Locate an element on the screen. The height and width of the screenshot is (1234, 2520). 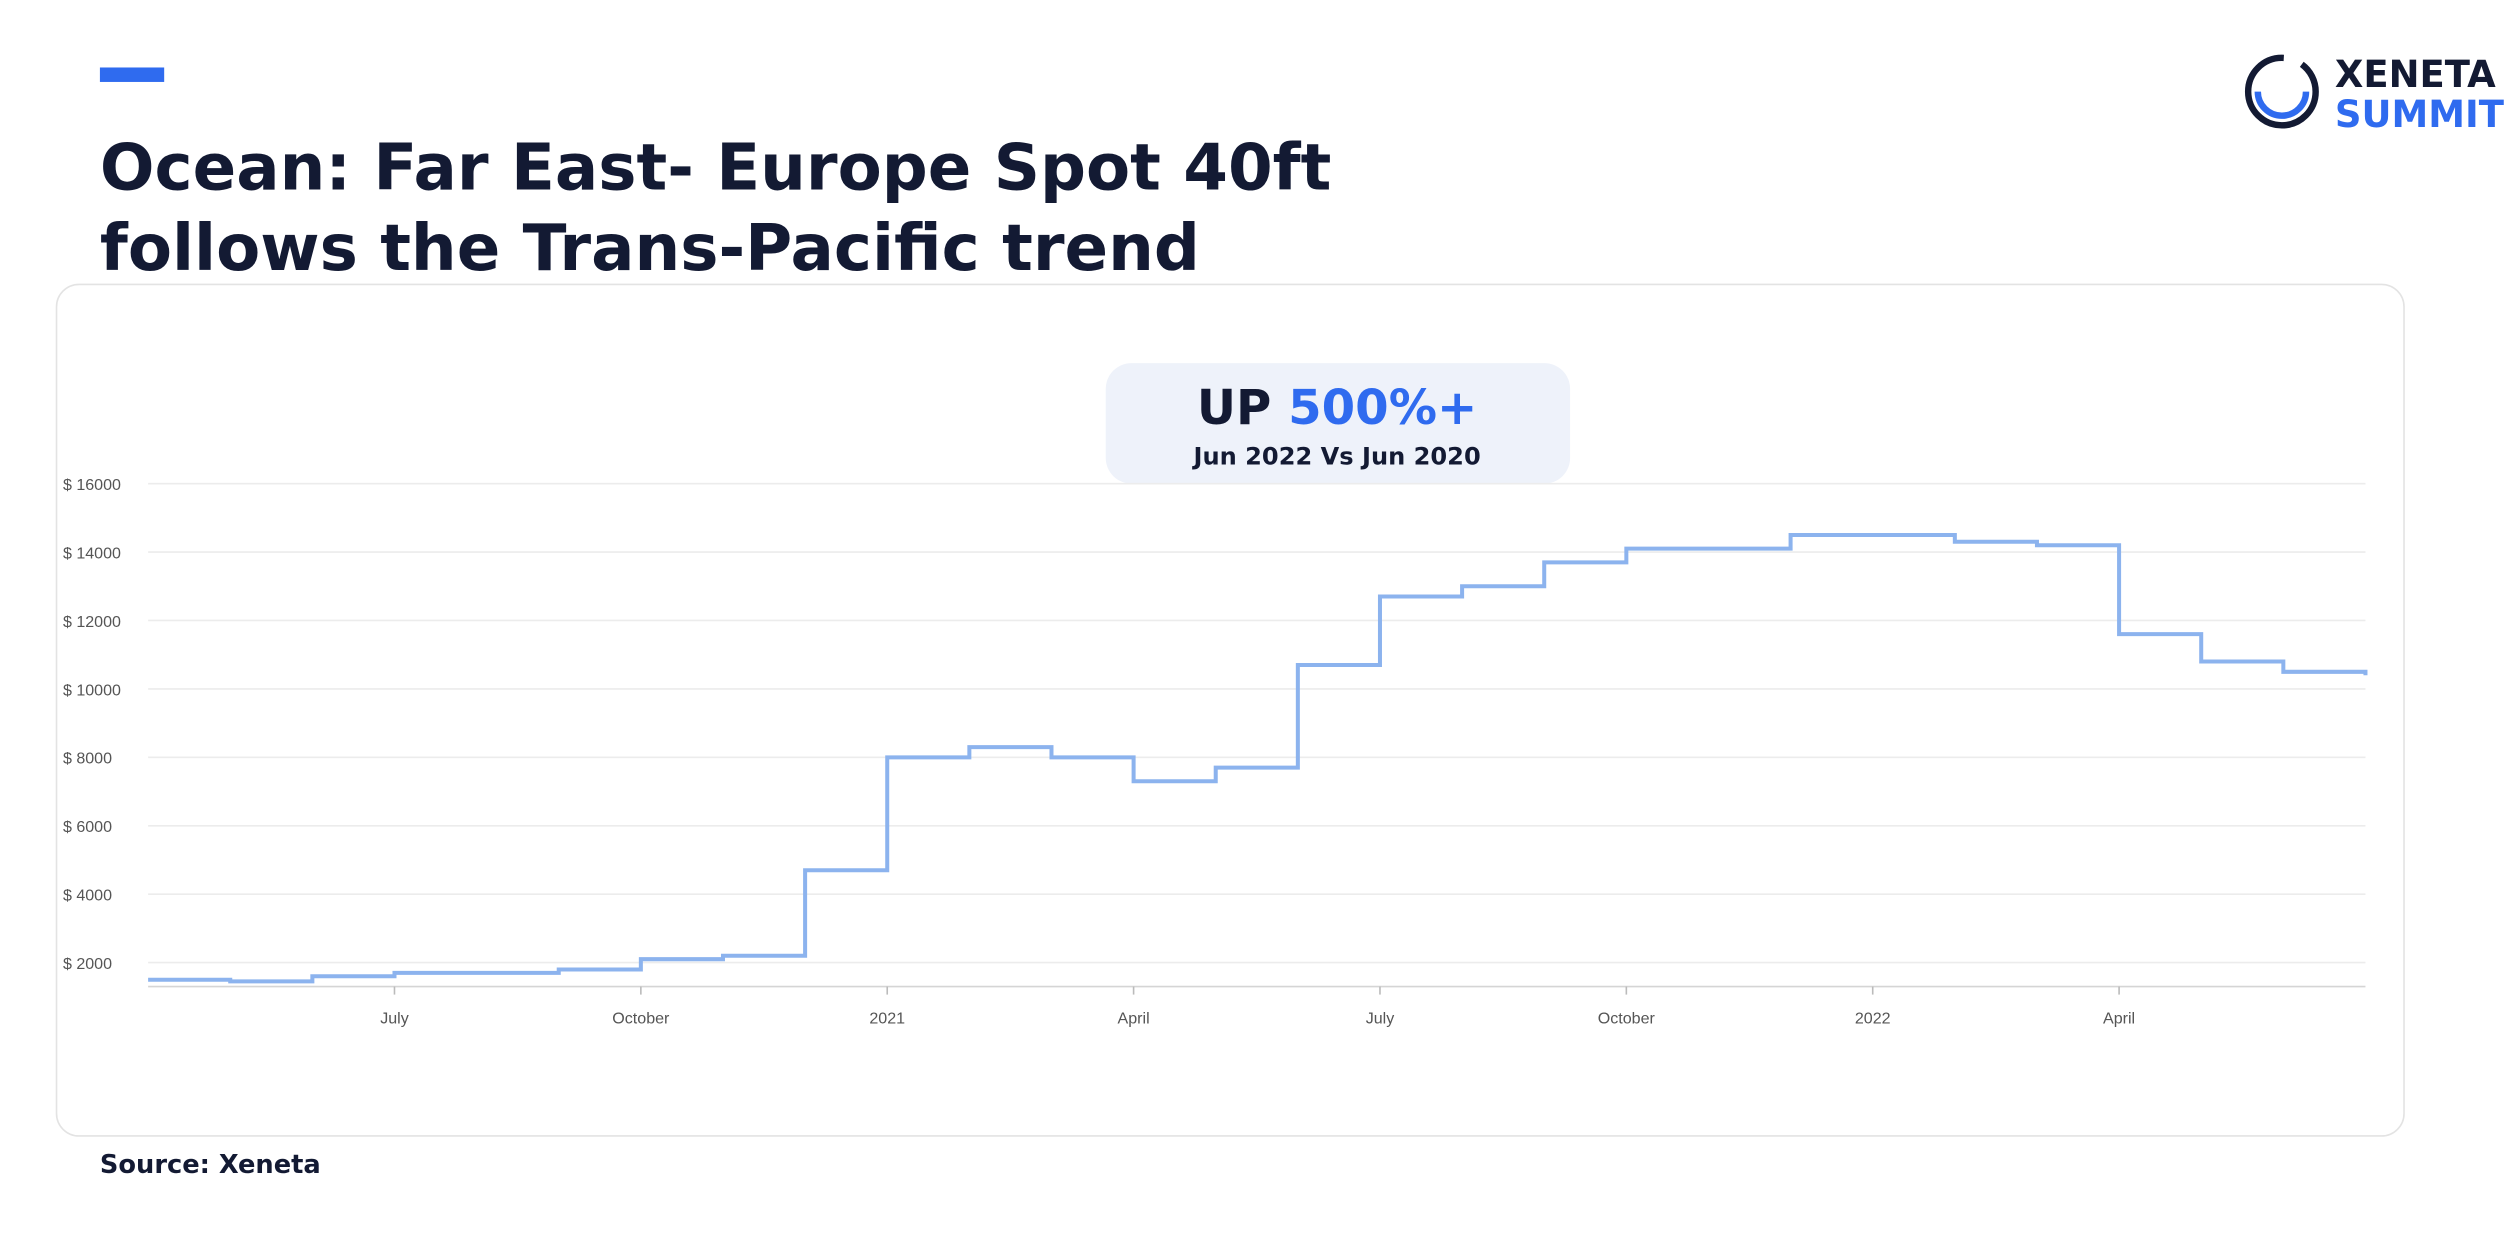
title-line: Ocean: Far East- Europe Spot 40ft is located at coordinates (715, 168).